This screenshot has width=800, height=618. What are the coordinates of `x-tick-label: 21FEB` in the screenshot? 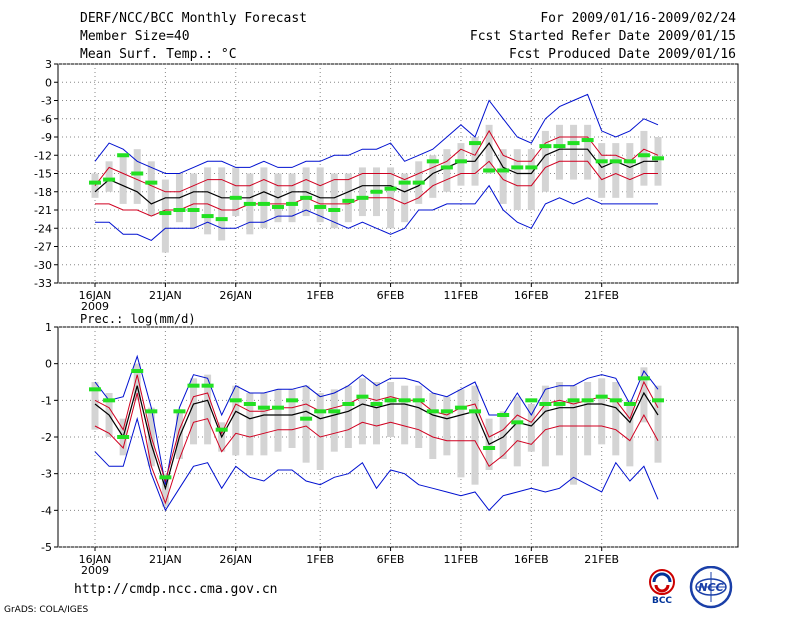 It's located at (601, 559).